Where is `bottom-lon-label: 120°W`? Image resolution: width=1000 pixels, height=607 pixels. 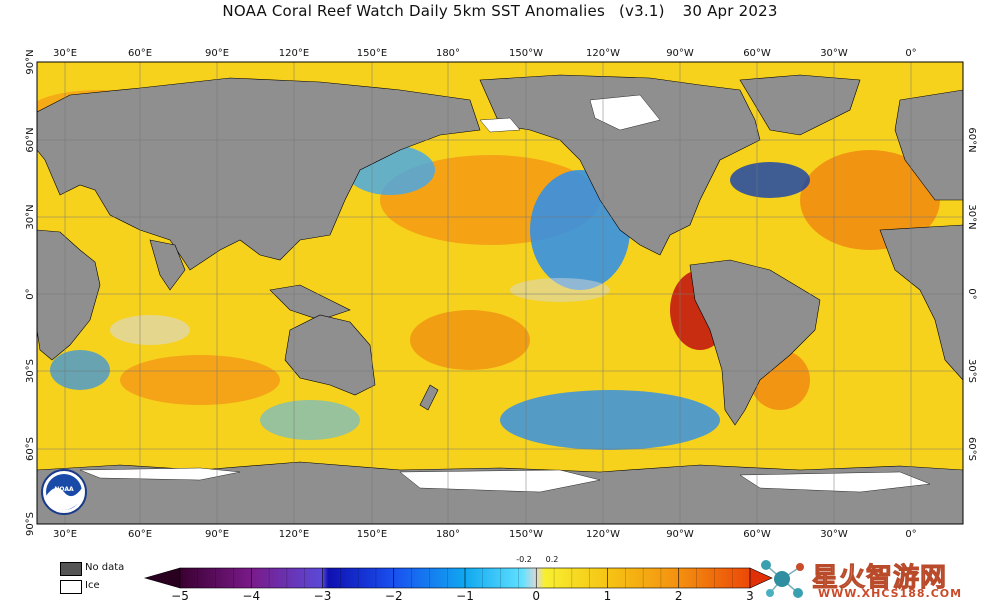 bottom-lon-label: 120°W is located at coordinates (603, 534).